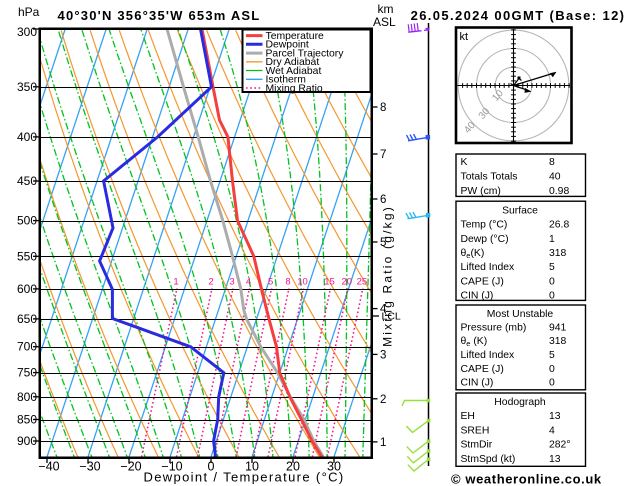 This screenshot has width=629, height=486. I want to click on svg-text: 850, so click(27, 420).